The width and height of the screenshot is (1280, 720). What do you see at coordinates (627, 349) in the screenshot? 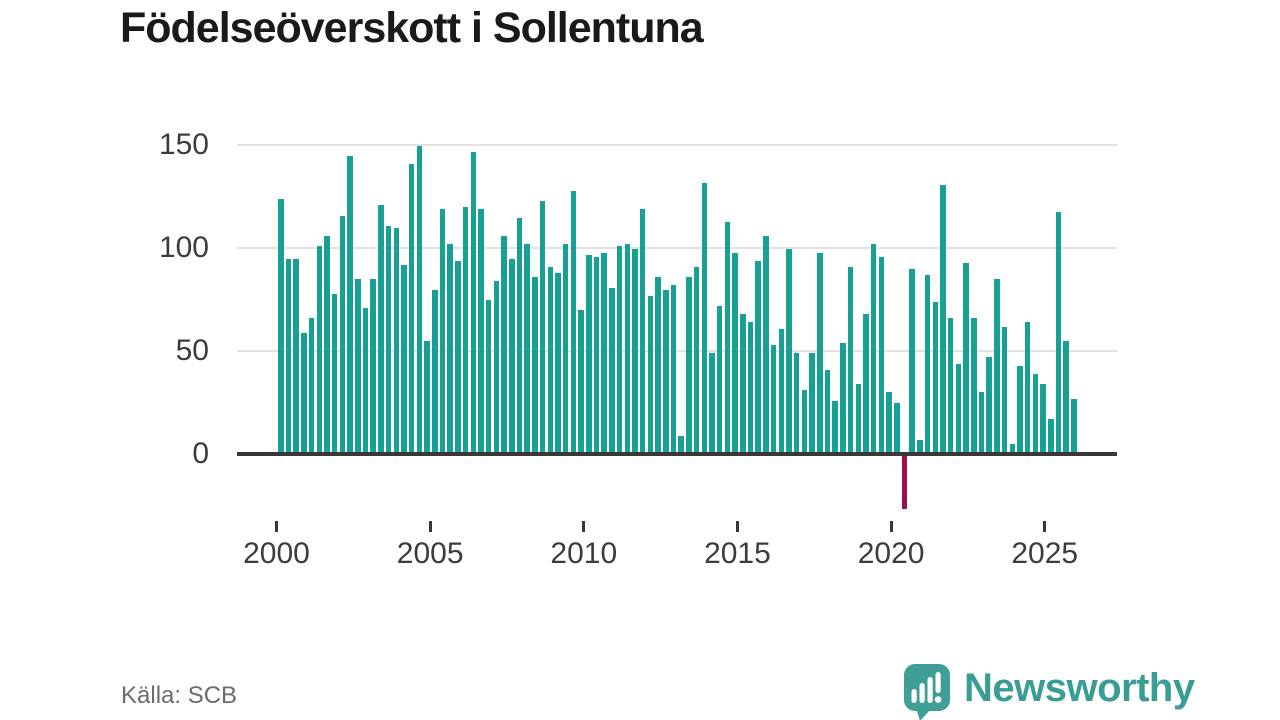
I see `bar-2011Q2` at bounding box center [627, 349].